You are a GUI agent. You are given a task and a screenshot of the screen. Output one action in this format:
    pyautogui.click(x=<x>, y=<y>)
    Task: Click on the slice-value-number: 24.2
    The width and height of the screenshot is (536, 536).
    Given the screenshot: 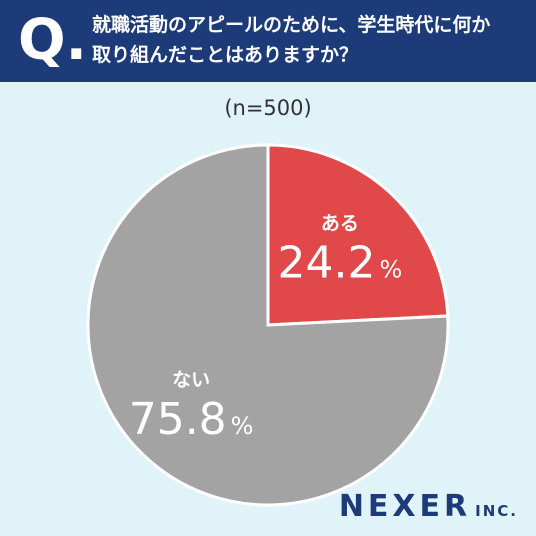 What is the action you would take?
    pyautogui.click(x=327, y=262)
    